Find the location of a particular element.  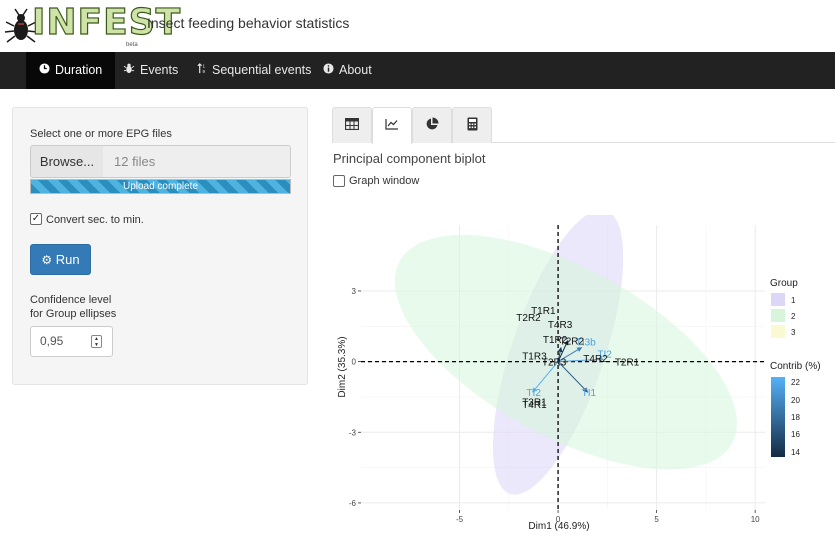

pie-chart-icon is located at coordinates (432, 123).